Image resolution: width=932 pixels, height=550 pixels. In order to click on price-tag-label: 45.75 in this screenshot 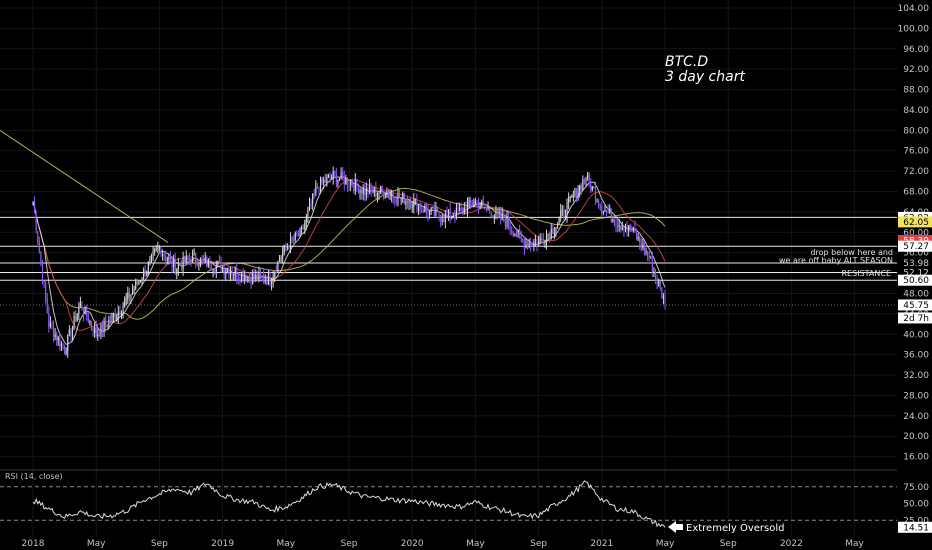, I will do `click(916, 306)`.